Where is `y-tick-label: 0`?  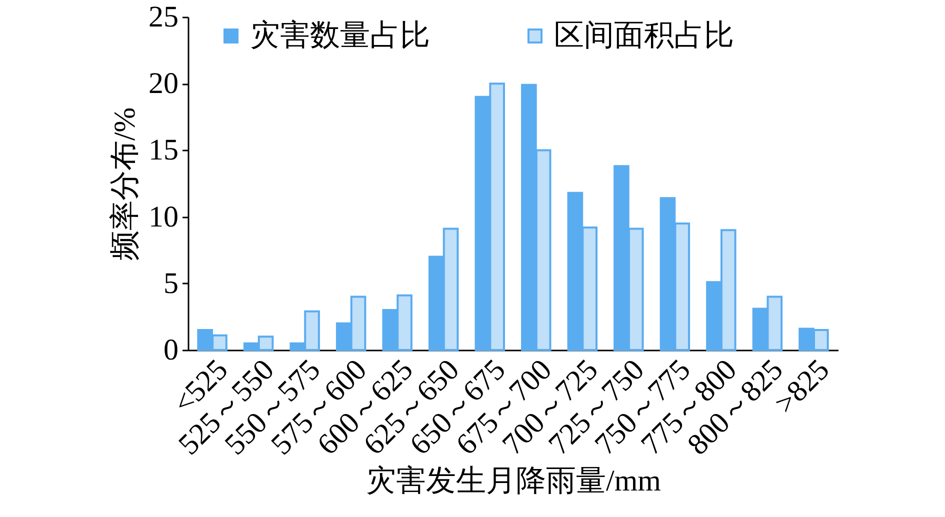 y-tick-label: 0 is located at coordinates (171, 350).